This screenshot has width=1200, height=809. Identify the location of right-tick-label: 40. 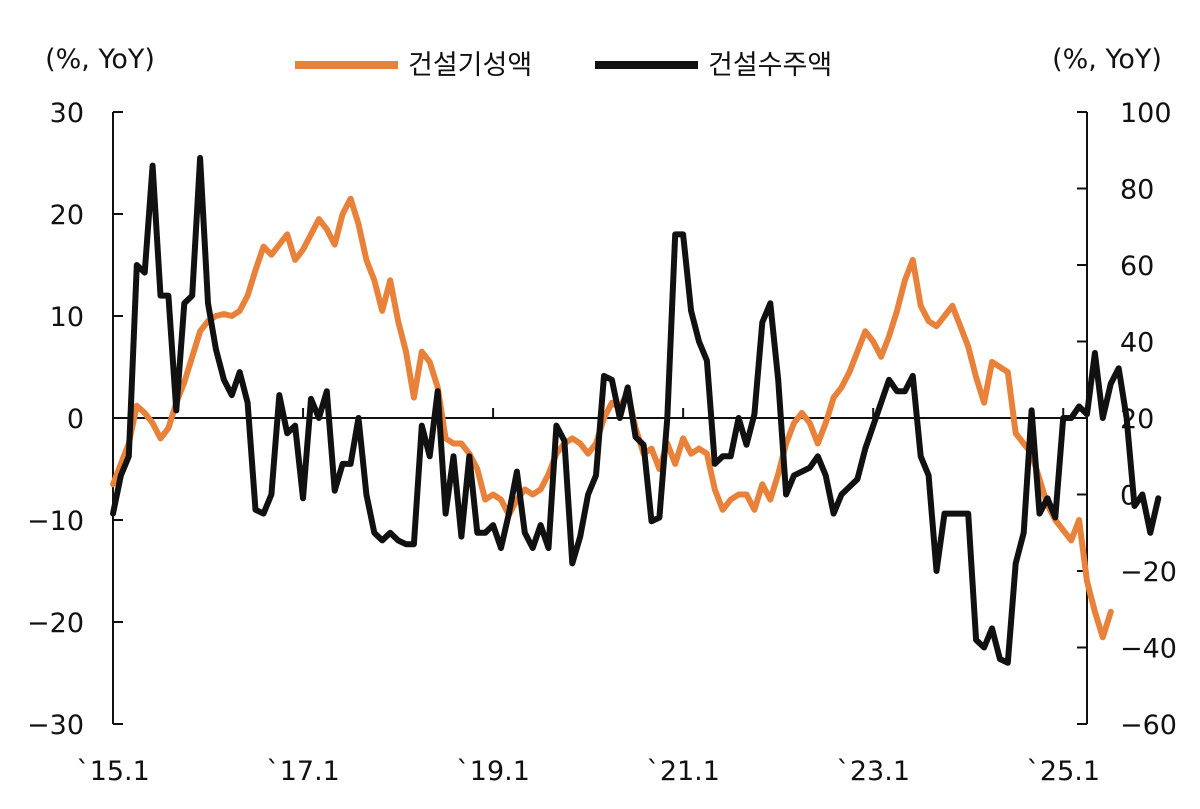
(1137, 343).